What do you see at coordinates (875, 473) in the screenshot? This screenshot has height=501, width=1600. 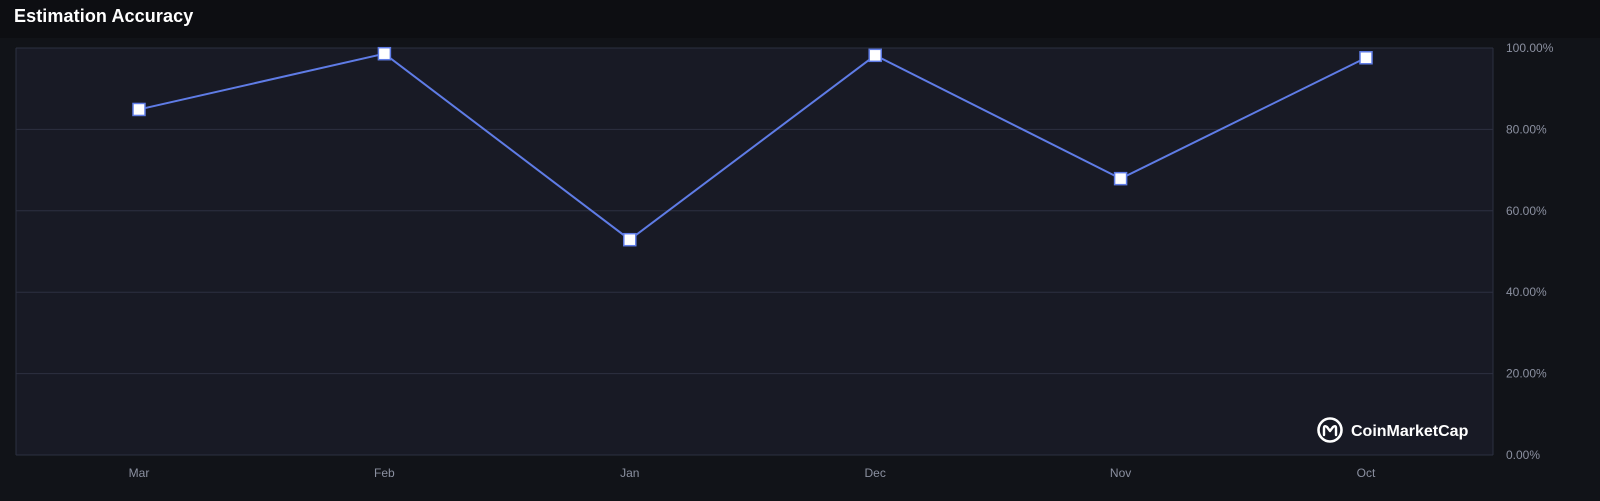 I see `x-tick-label: Dec` at bounding box center [875, 473].